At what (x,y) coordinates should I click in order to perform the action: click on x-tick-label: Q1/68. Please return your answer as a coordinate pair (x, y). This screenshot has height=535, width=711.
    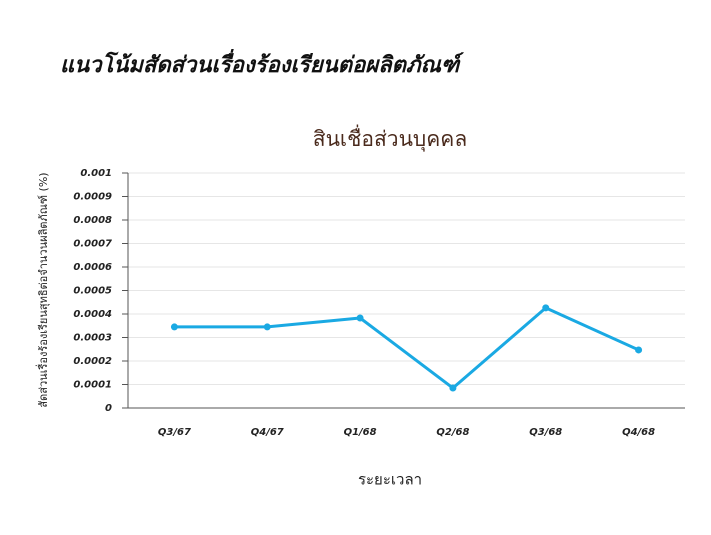
    Looking at the image, I should click on (360, 432).